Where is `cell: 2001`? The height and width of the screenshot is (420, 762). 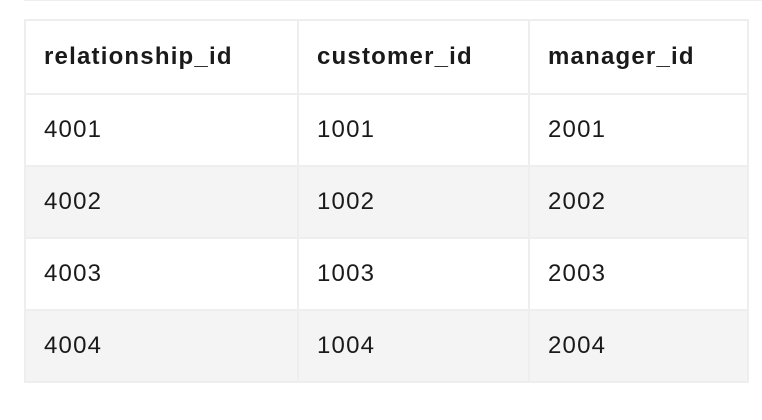
cell: 2001 is located at coordinates (638, 130).